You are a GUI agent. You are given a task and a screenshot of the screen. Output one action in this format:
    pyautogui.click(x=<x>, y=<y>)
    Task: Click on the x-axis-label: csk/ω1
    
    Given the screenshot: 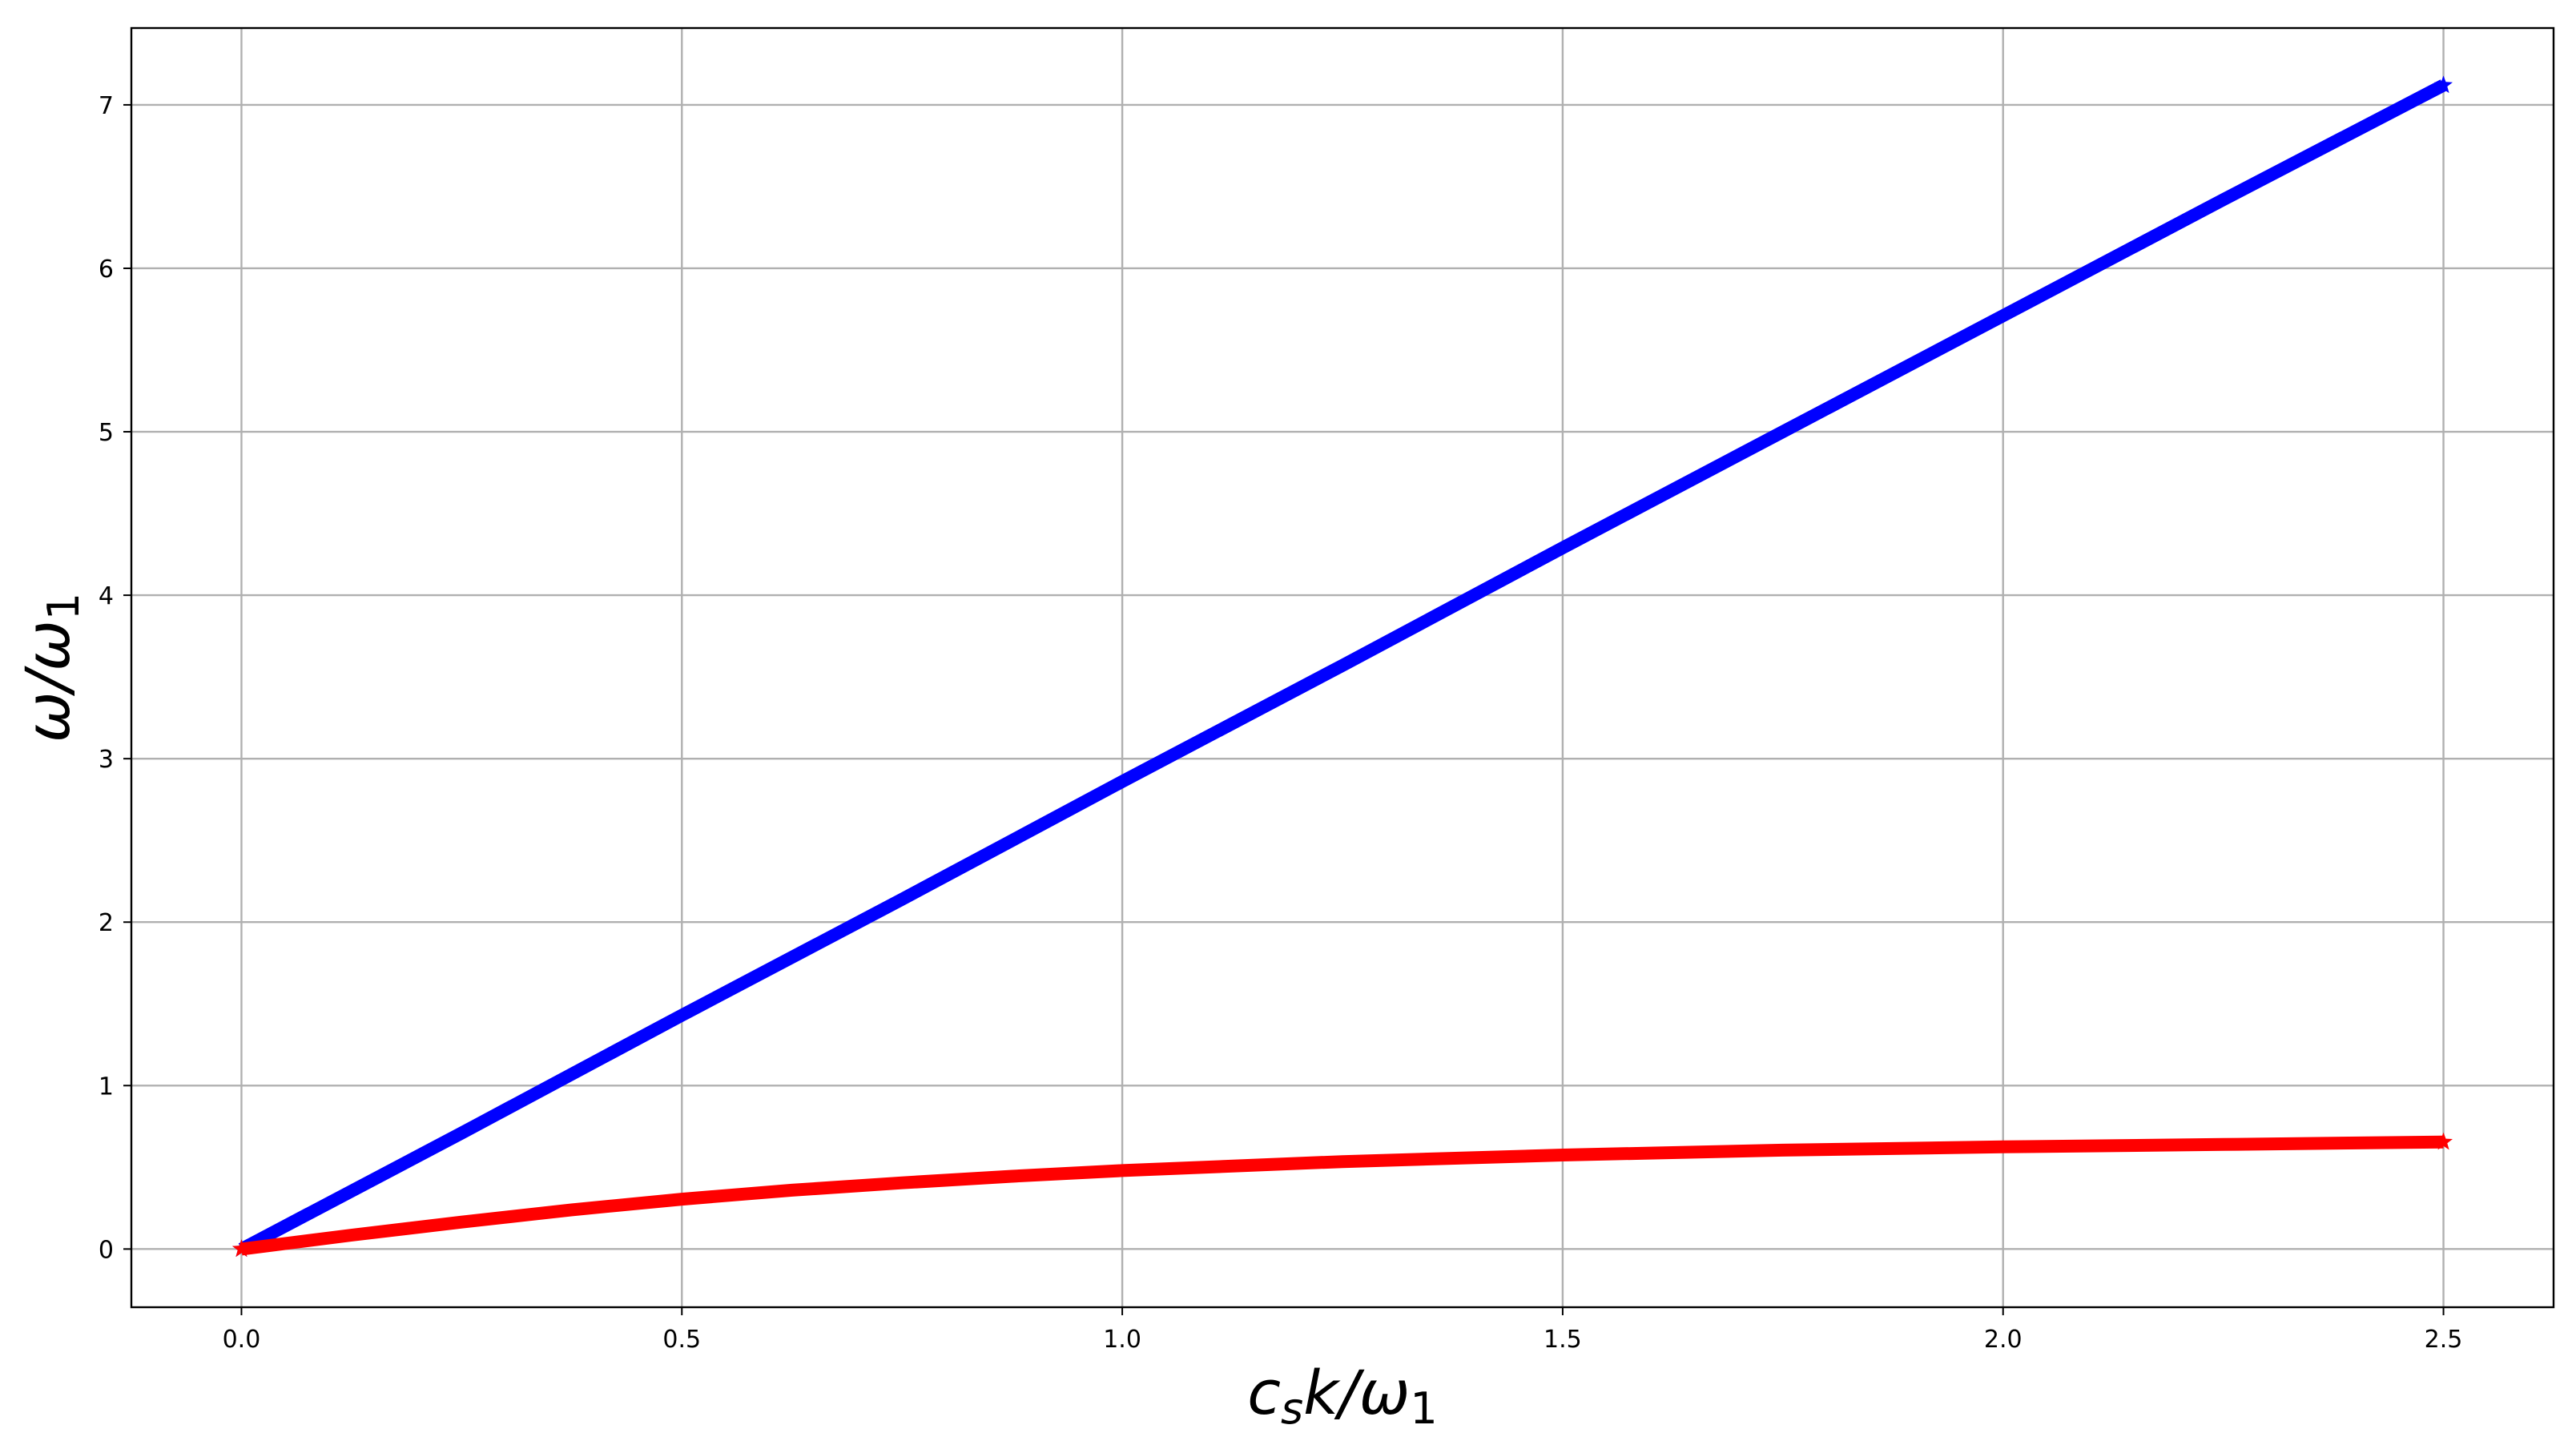 What is the action you would take?
    pyautogui.click(x=1342, y=1396)
    